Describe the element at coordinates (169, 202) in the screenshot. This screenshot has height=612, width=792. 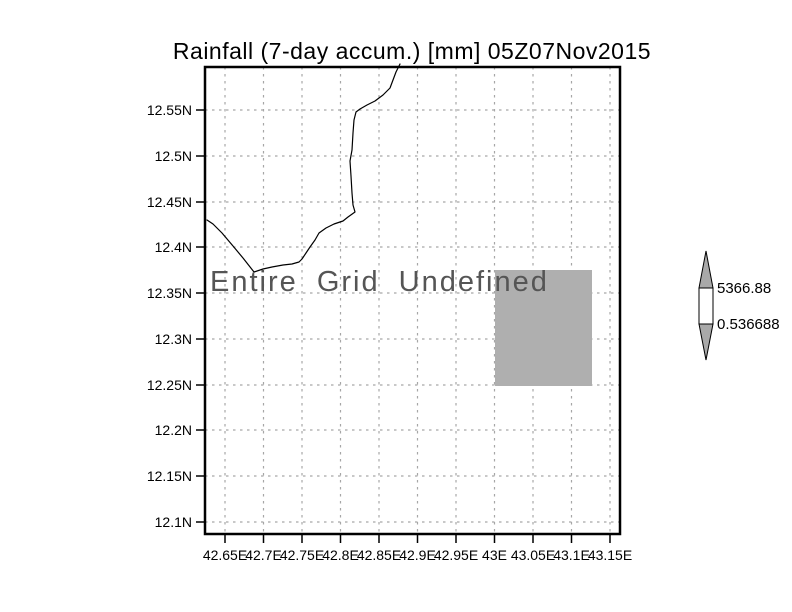
I see `y-tick-label: 12.45N` at that location.